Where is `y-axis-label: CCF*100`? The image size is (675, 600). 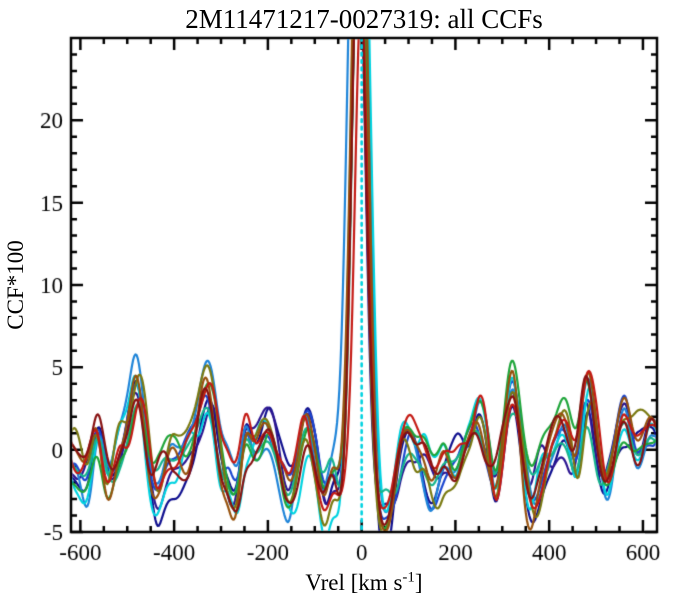
y-axis-label: CCF*100 is located at coordinates (15, 285).